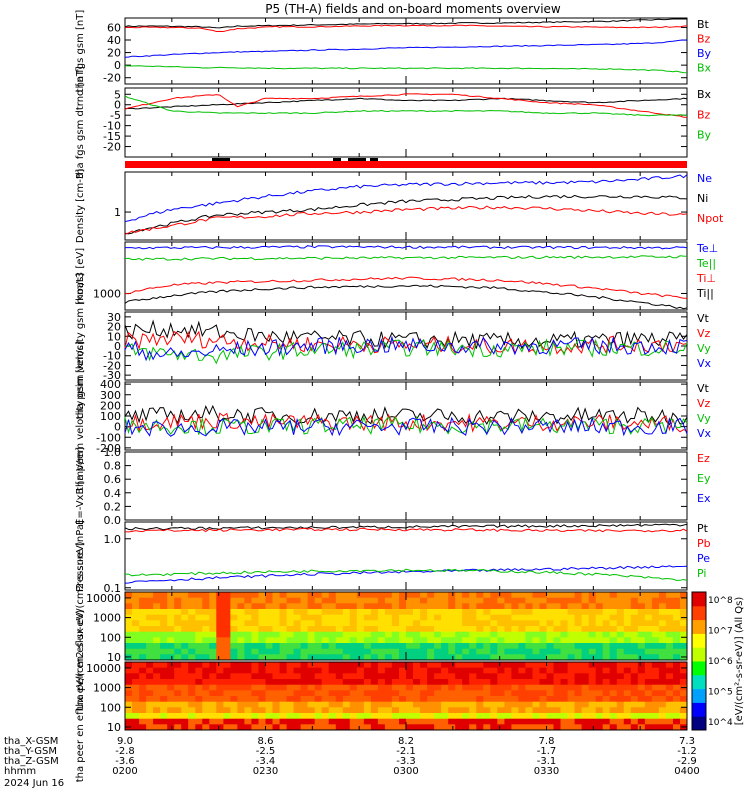 The width and height of the screenshot is (750, 800). I want to click on series-line-te⊥, so click(406, 247).